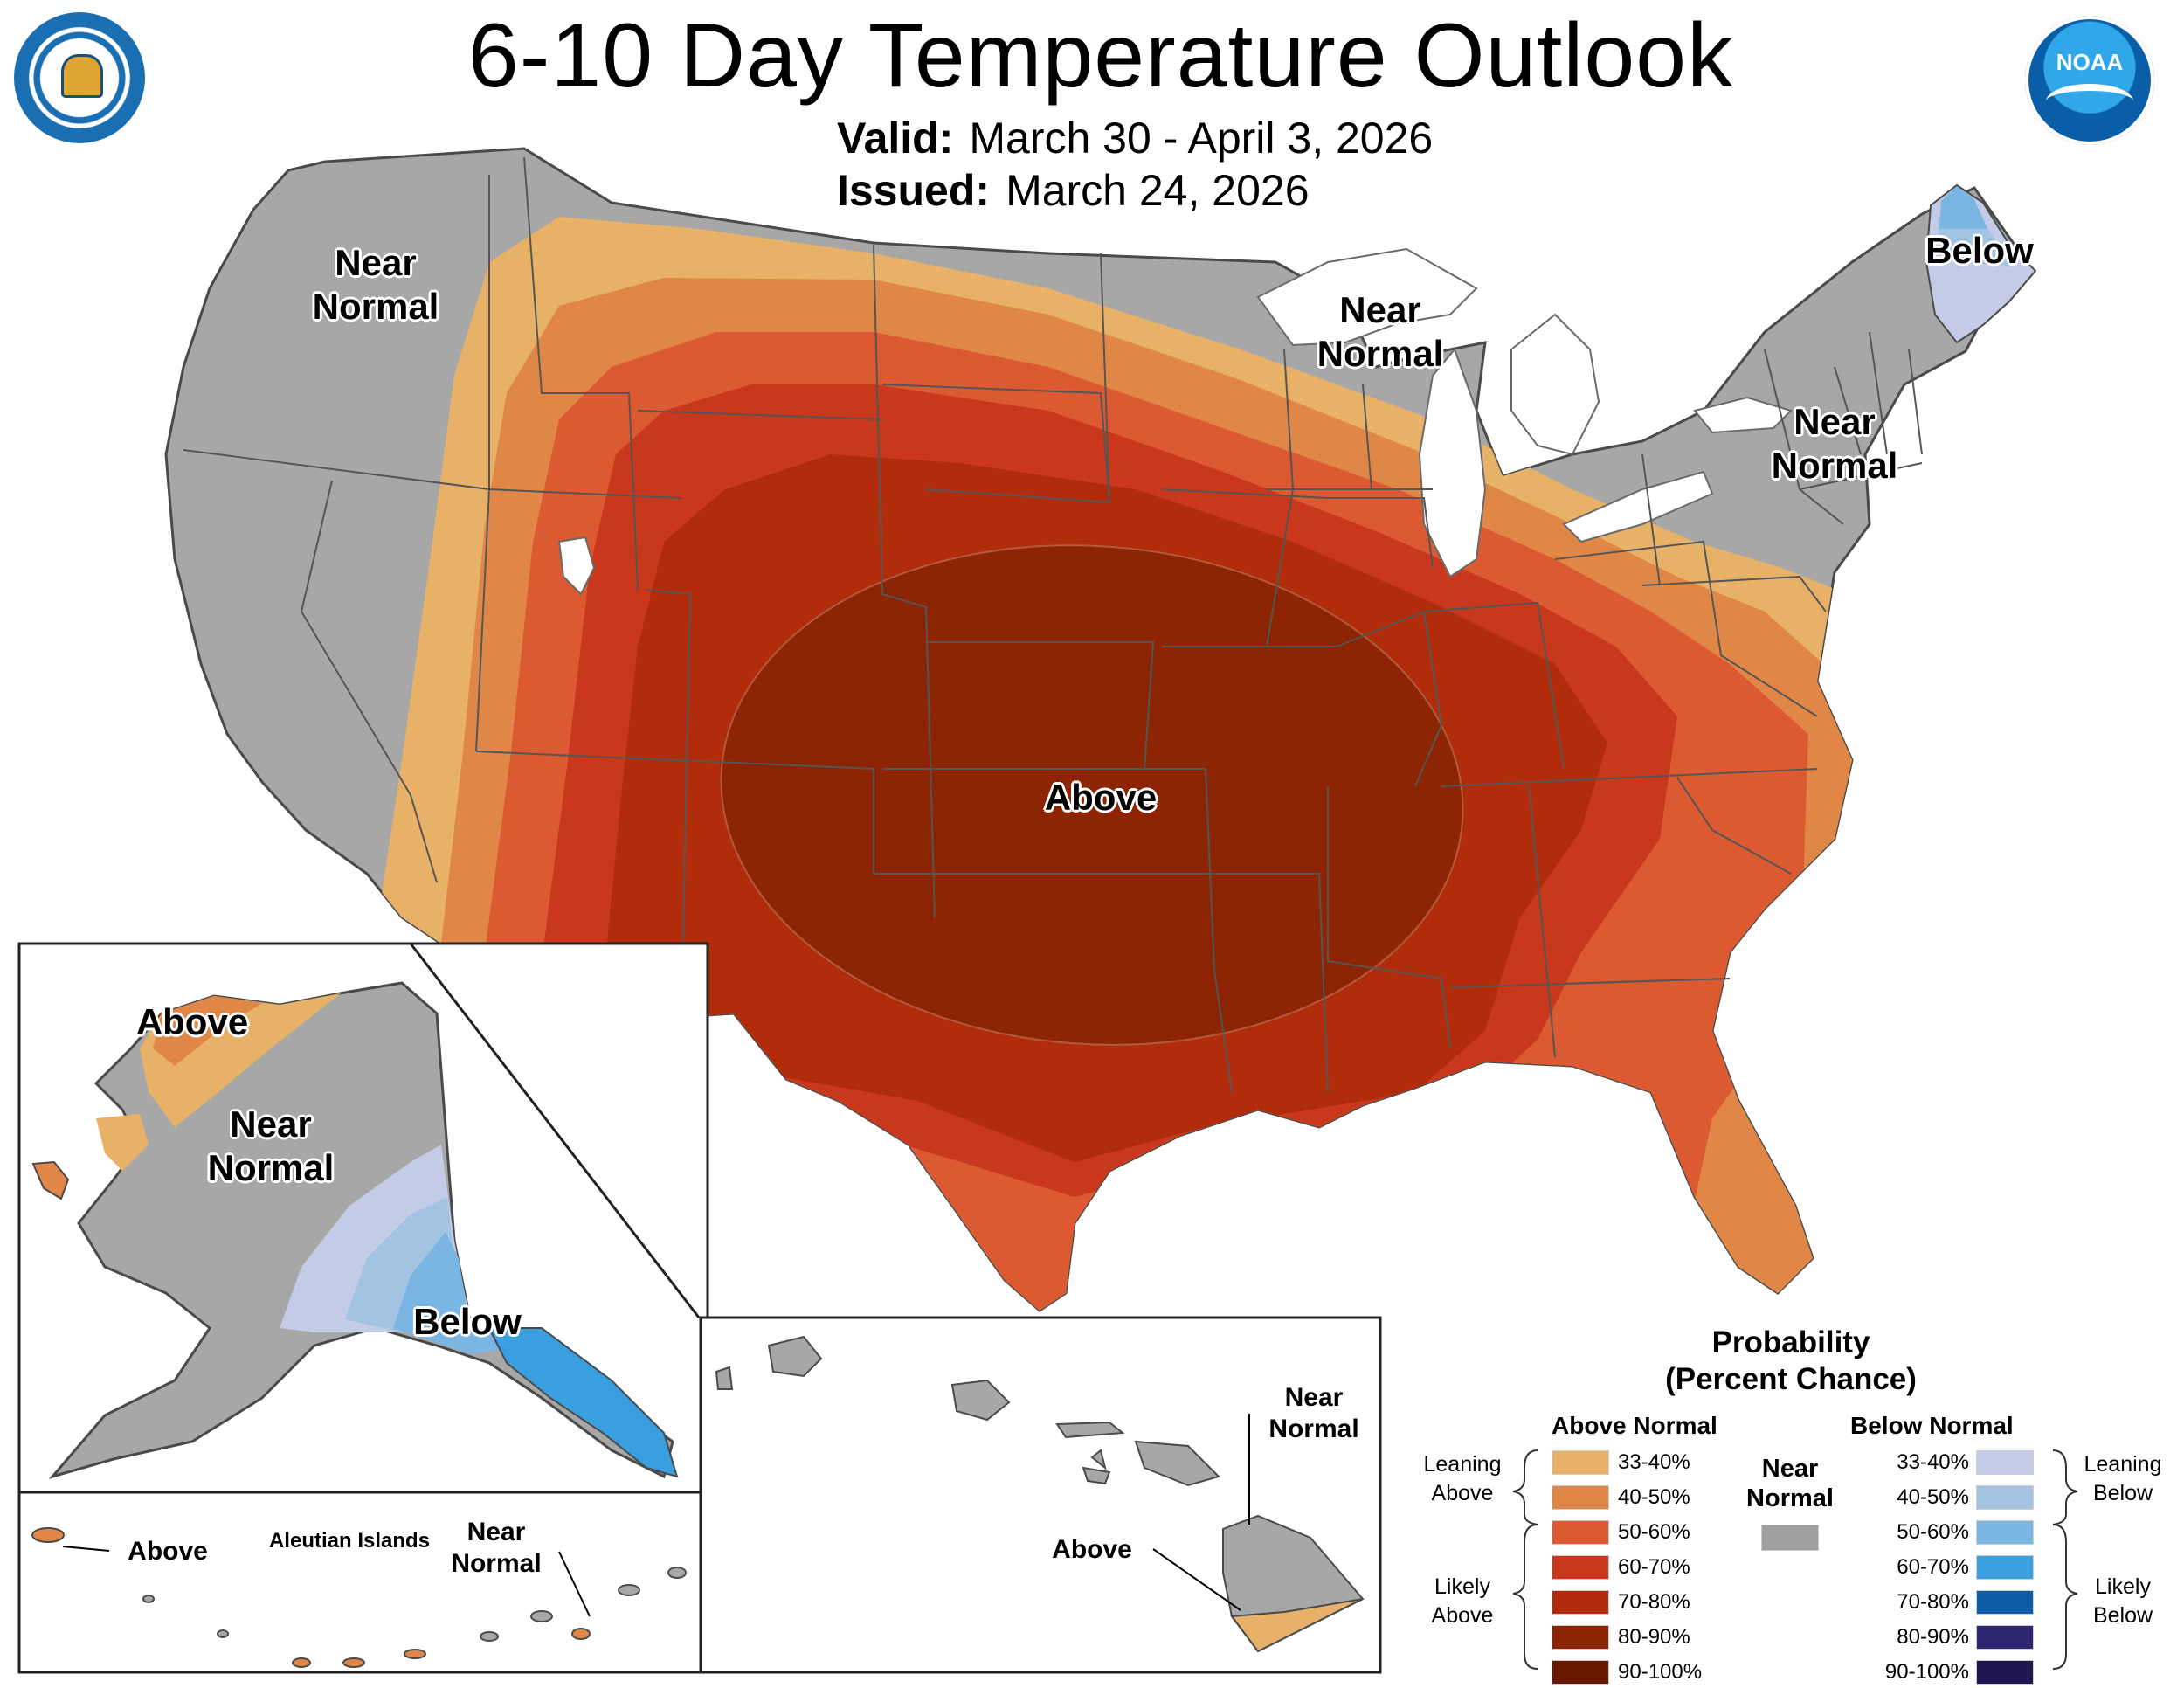 The image size is (2184, 1688). What do you see at coordinates (2123, 1478) in the screenshot?
I see `legend-leaning-below: Leaning Below` at bounding box center [2123, 1478].